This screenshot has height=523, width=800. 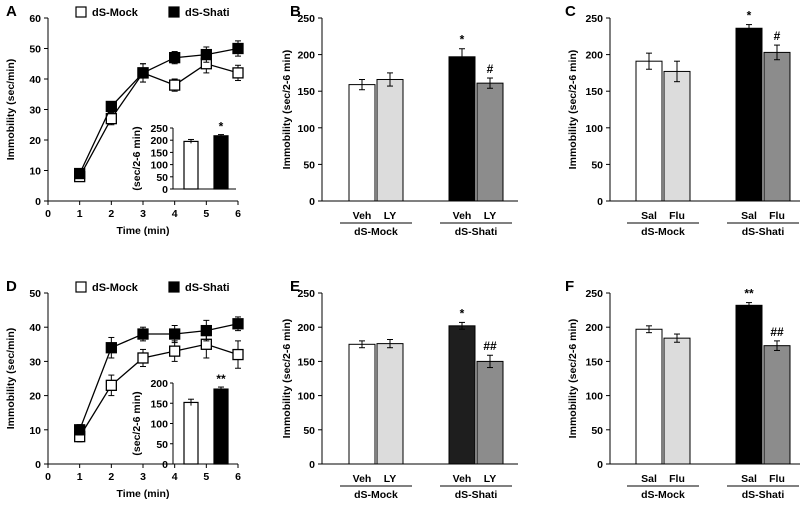 I want to click on panel-letter: E, so click(x=295, y=286).